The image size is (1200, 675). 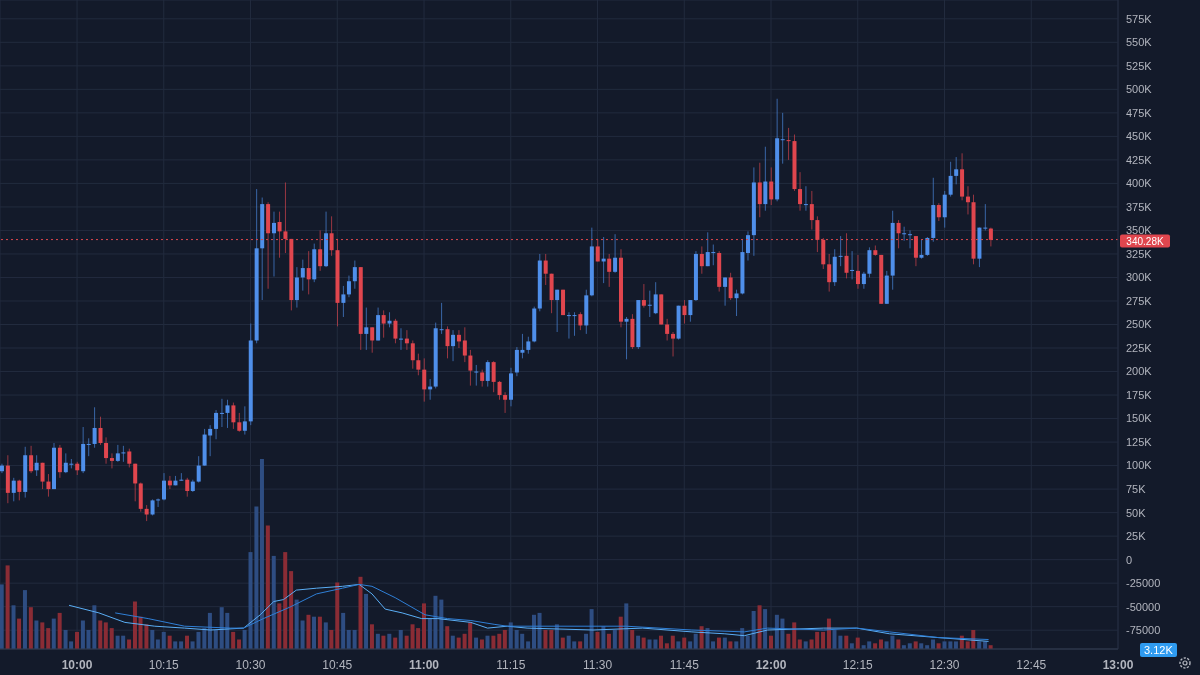 What do you see at coordinates (1139, 277) in the screenshot?
I see `y-tick-label: 300K` at bounding box center [1139, 277].